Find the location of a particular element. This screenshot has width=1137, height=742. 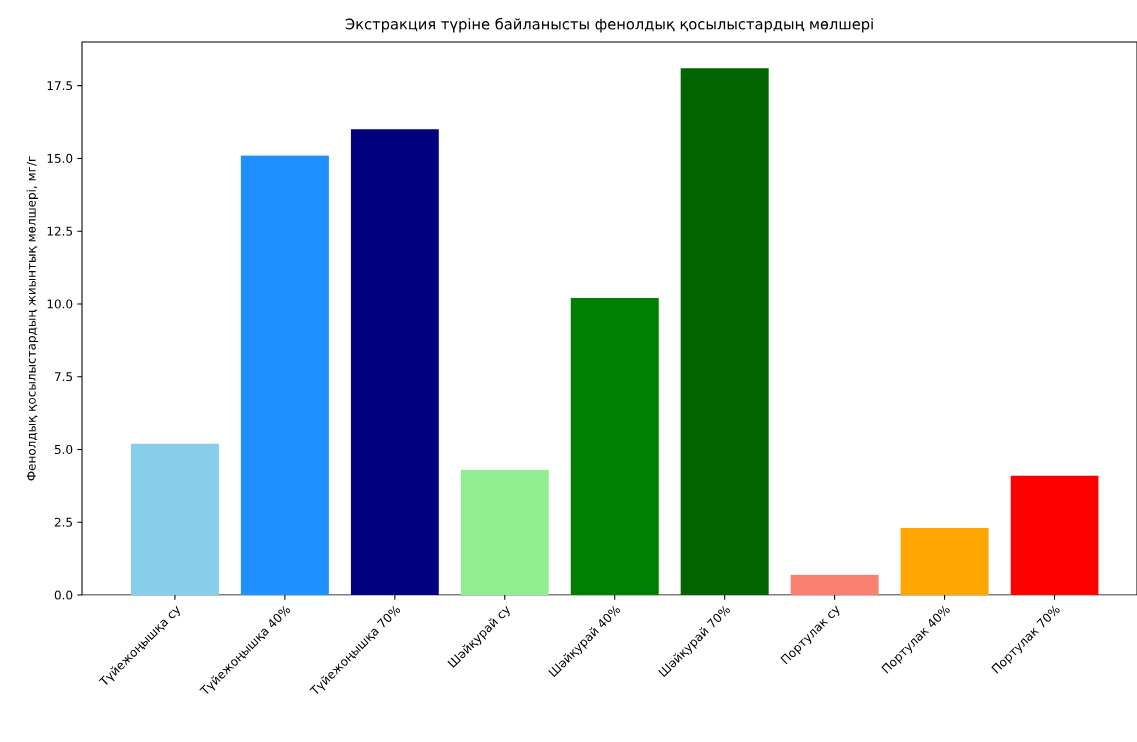

y-tick-label: 2.5 is located at coordinates (63, 522).